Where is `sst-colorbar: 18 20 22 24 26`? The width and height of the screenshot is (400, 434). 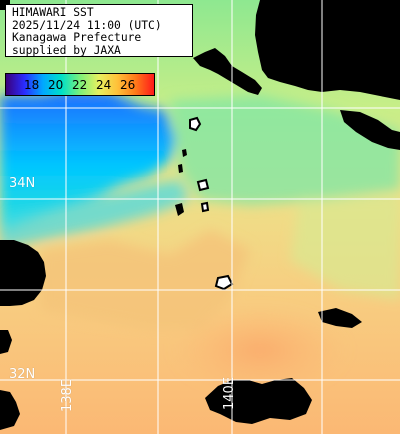
sst-colorbar: 18 20 22 24 26 is located at coordinates (80, 84).